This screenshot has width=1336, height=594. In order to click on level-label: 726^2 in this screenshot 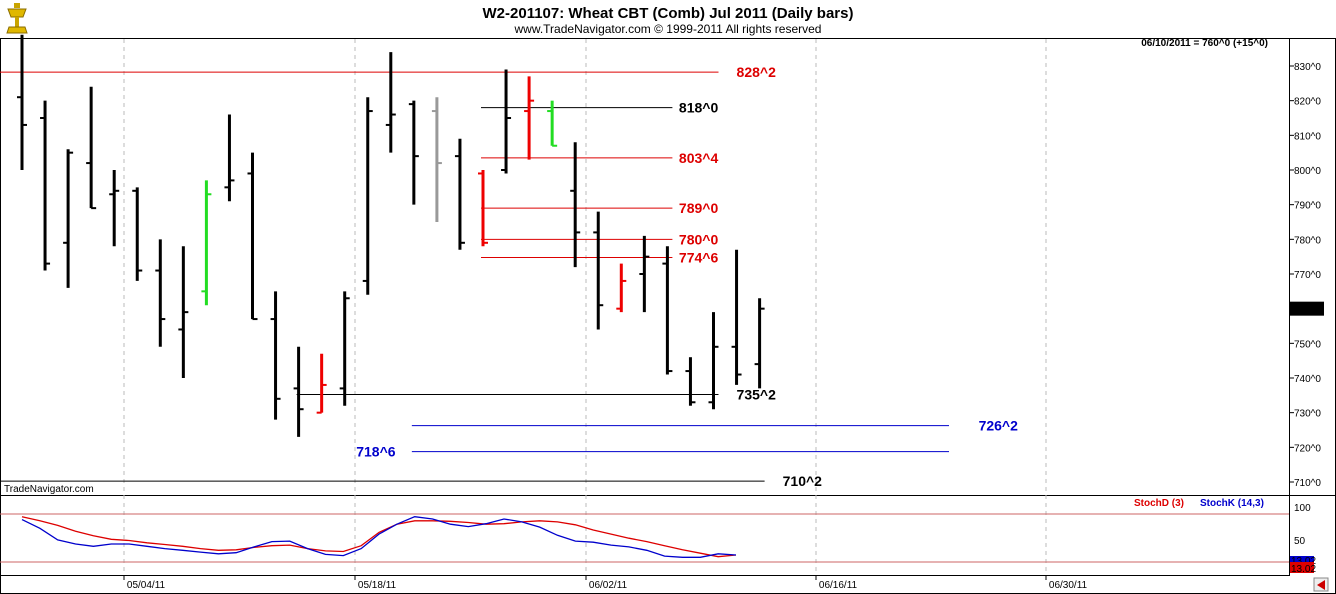, I will do `click(999, 426)`.